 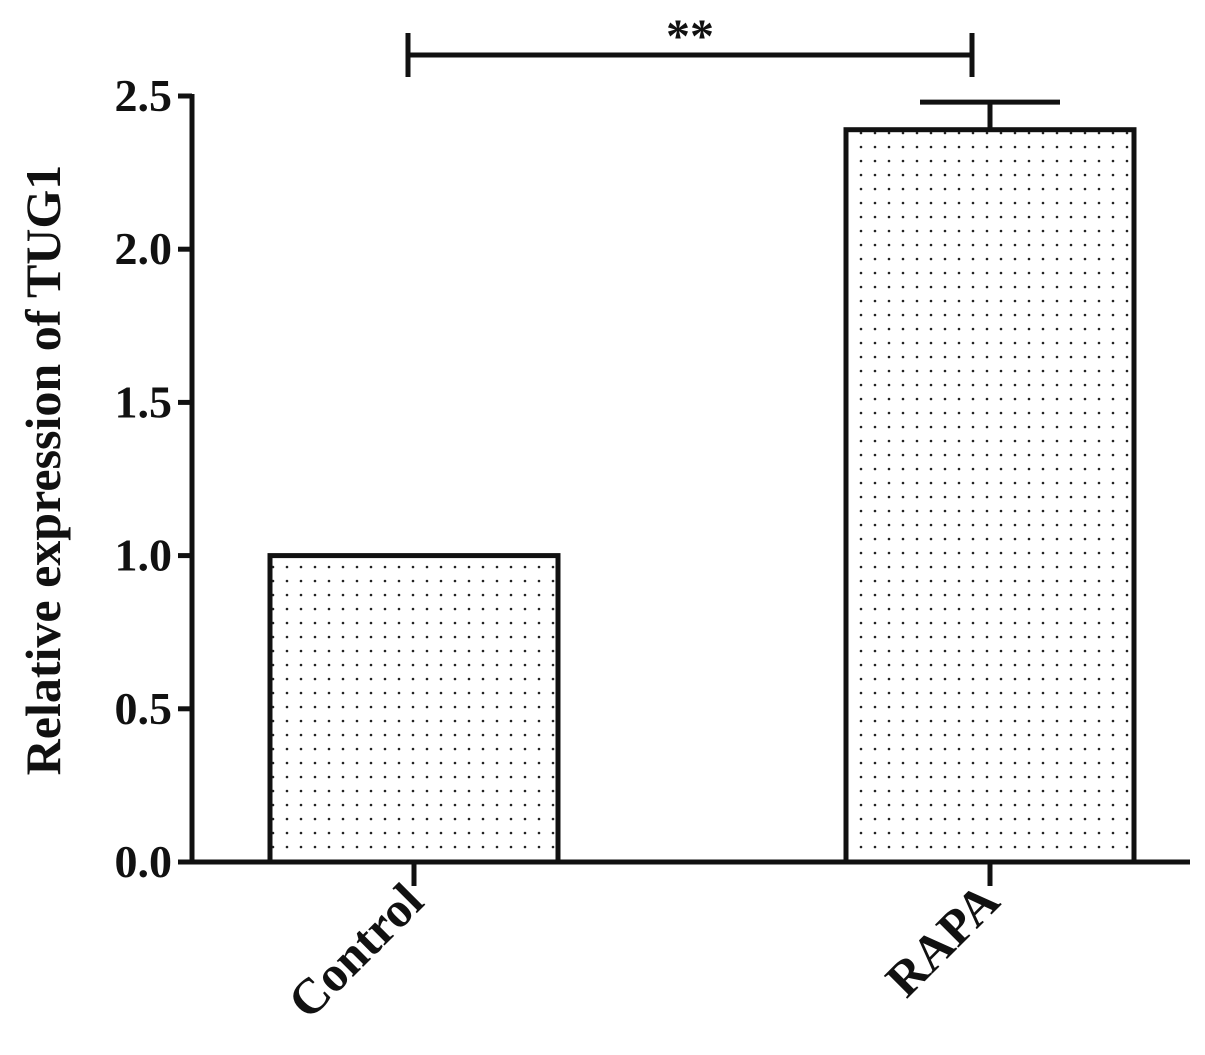 I want to click on bar, so click(x=414, y=709).